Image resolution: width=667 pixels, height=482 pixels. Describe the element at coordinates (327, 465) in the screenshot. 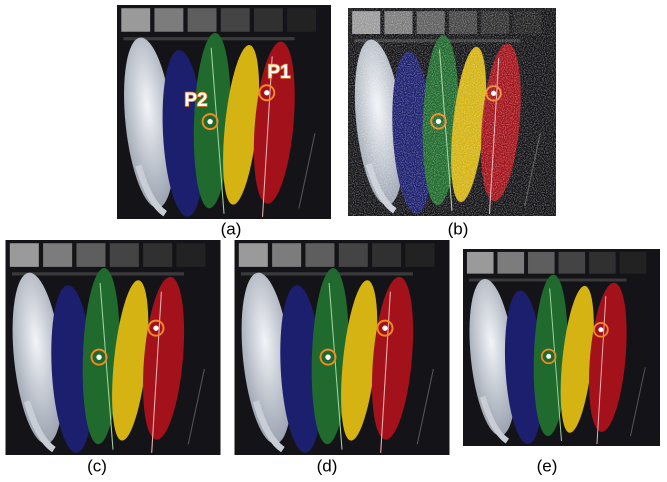

I see `panel-caption: (d)` at that location.